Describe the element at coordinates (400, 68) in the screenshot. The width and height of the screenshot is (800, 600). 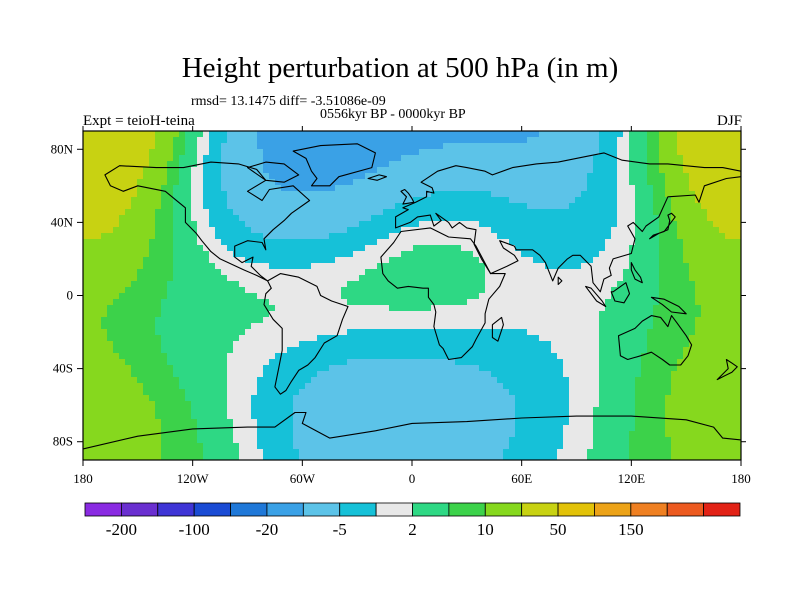
I see `chart-title: Height perturbation at 500 hPa (in m)` at that location.